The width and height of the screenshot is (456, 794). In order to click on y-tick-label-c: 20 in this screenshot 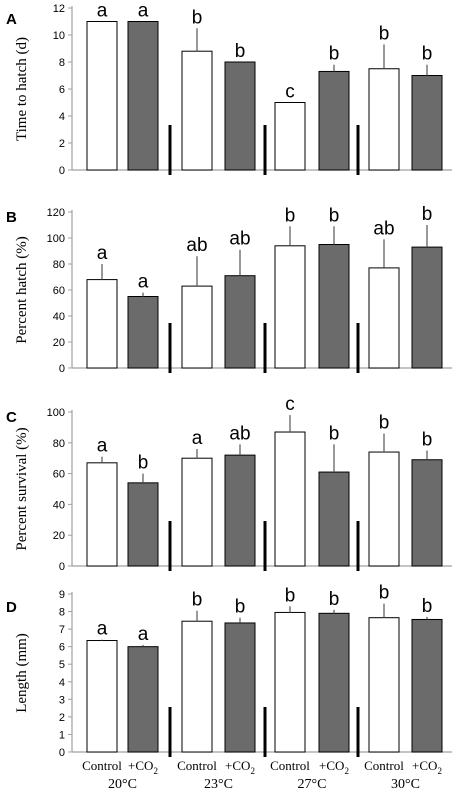, I will do `click(59, 536)`.